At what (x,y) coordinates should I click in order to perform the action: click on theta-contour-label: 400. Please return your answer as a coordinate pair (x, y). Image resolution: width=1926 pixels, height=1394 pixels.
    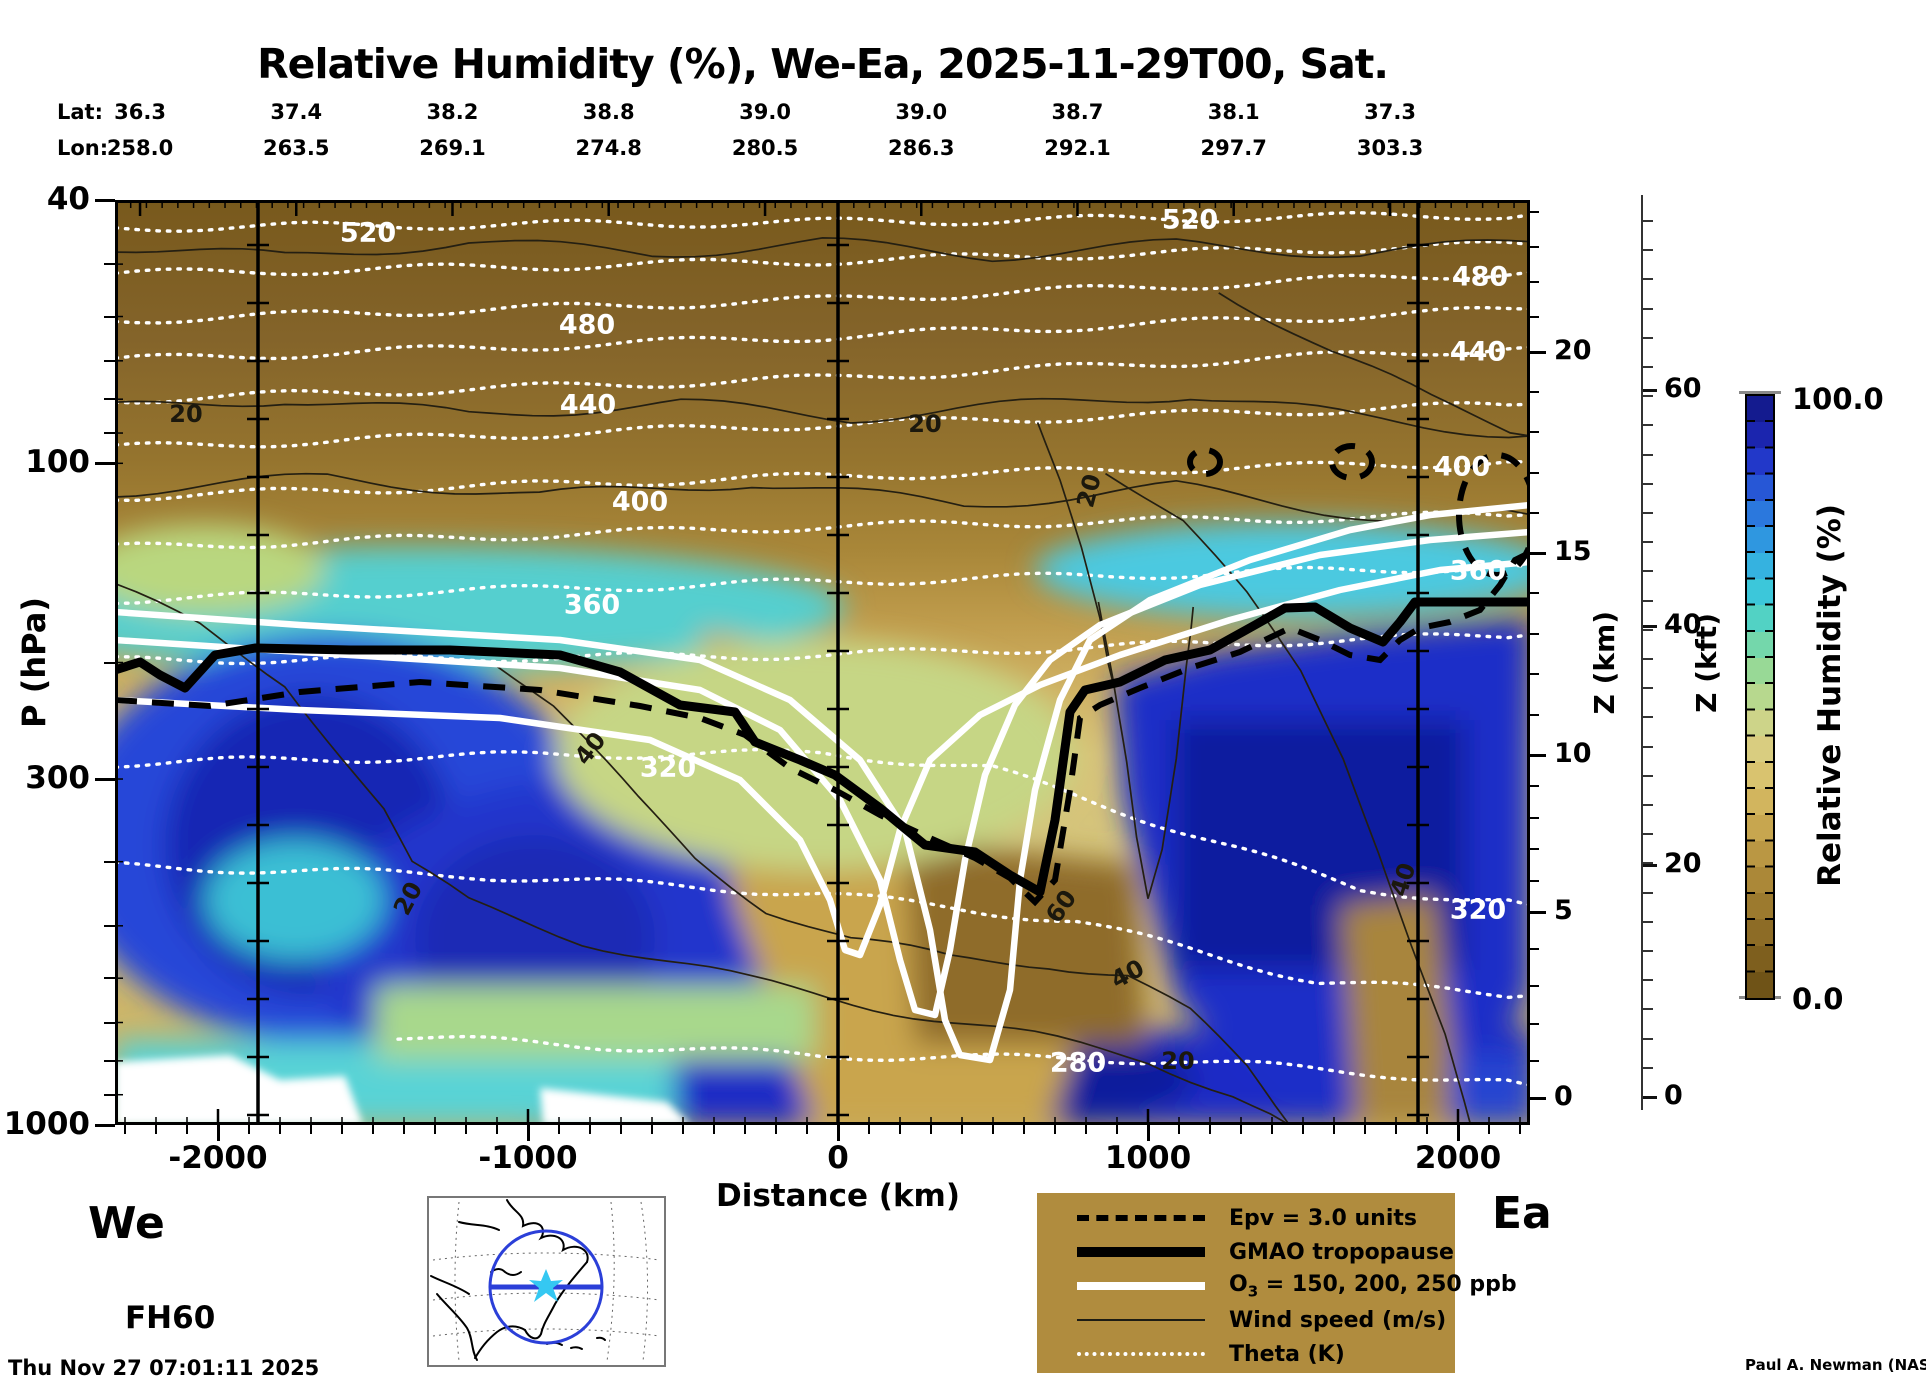
    Looking at the image, I should click on (640, 502).